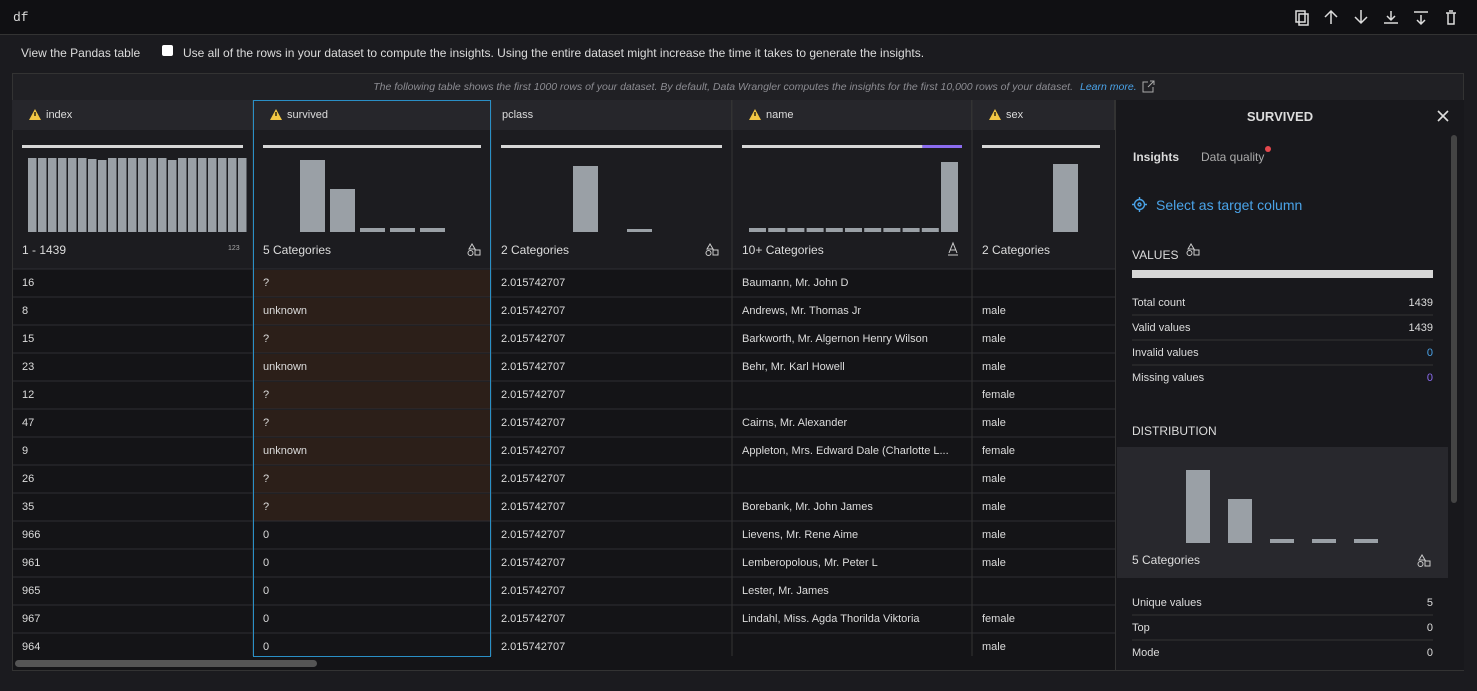 Image resolution: width=1477 pixels, height=691 pixels. I want to click on cell: 966, so click(31, 535).